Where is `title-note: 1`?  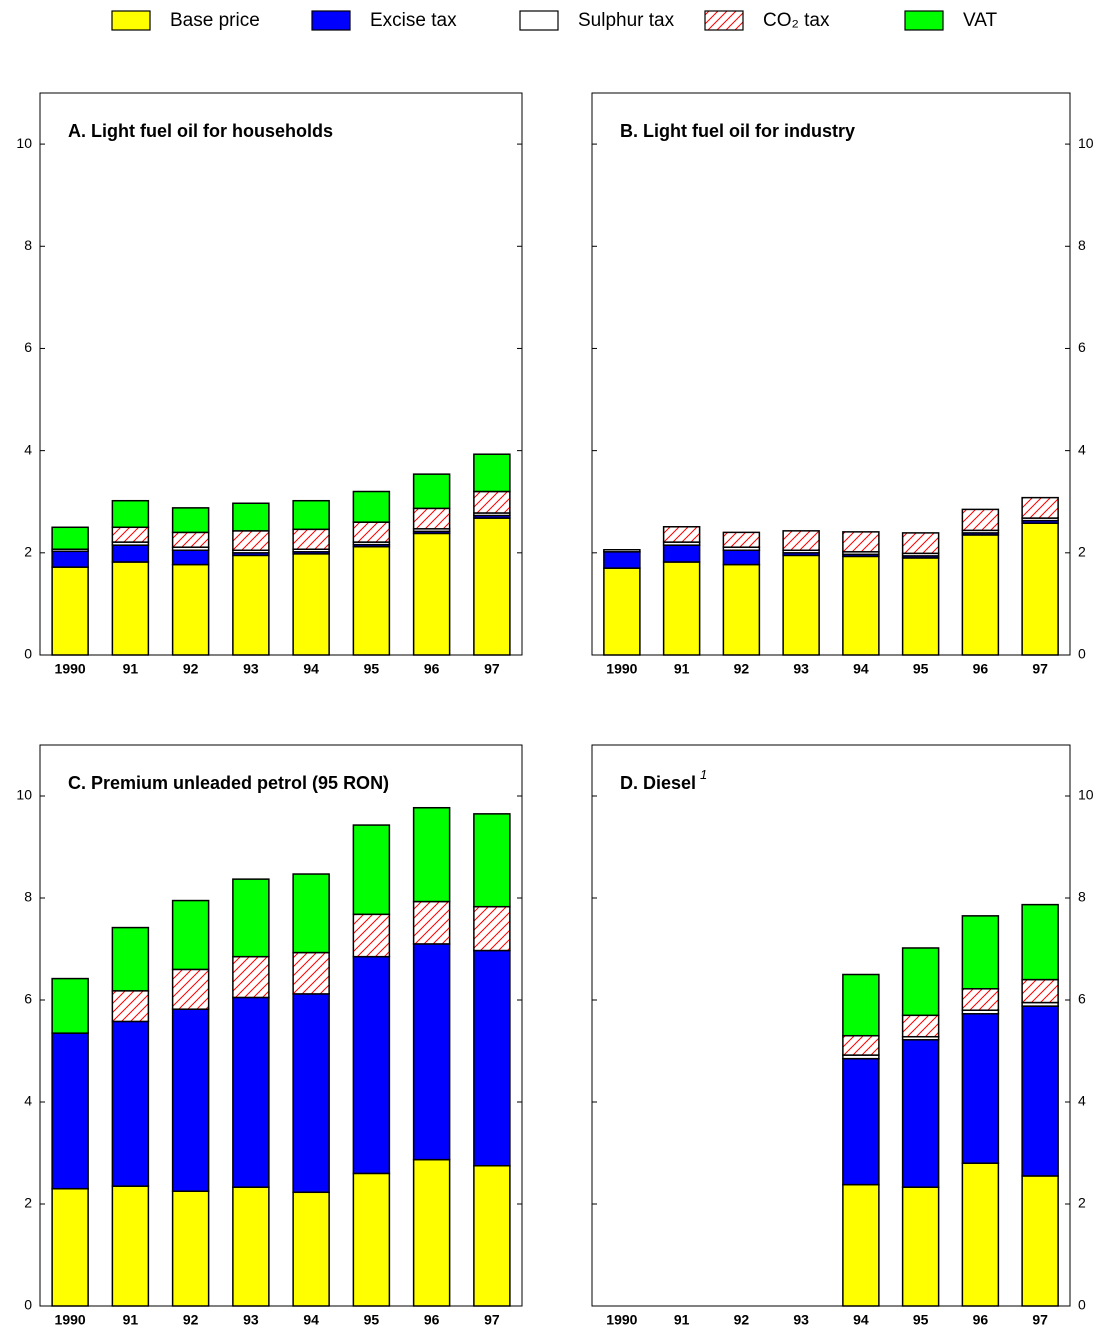
title-note: 1 is located at coordinates (703, 774).